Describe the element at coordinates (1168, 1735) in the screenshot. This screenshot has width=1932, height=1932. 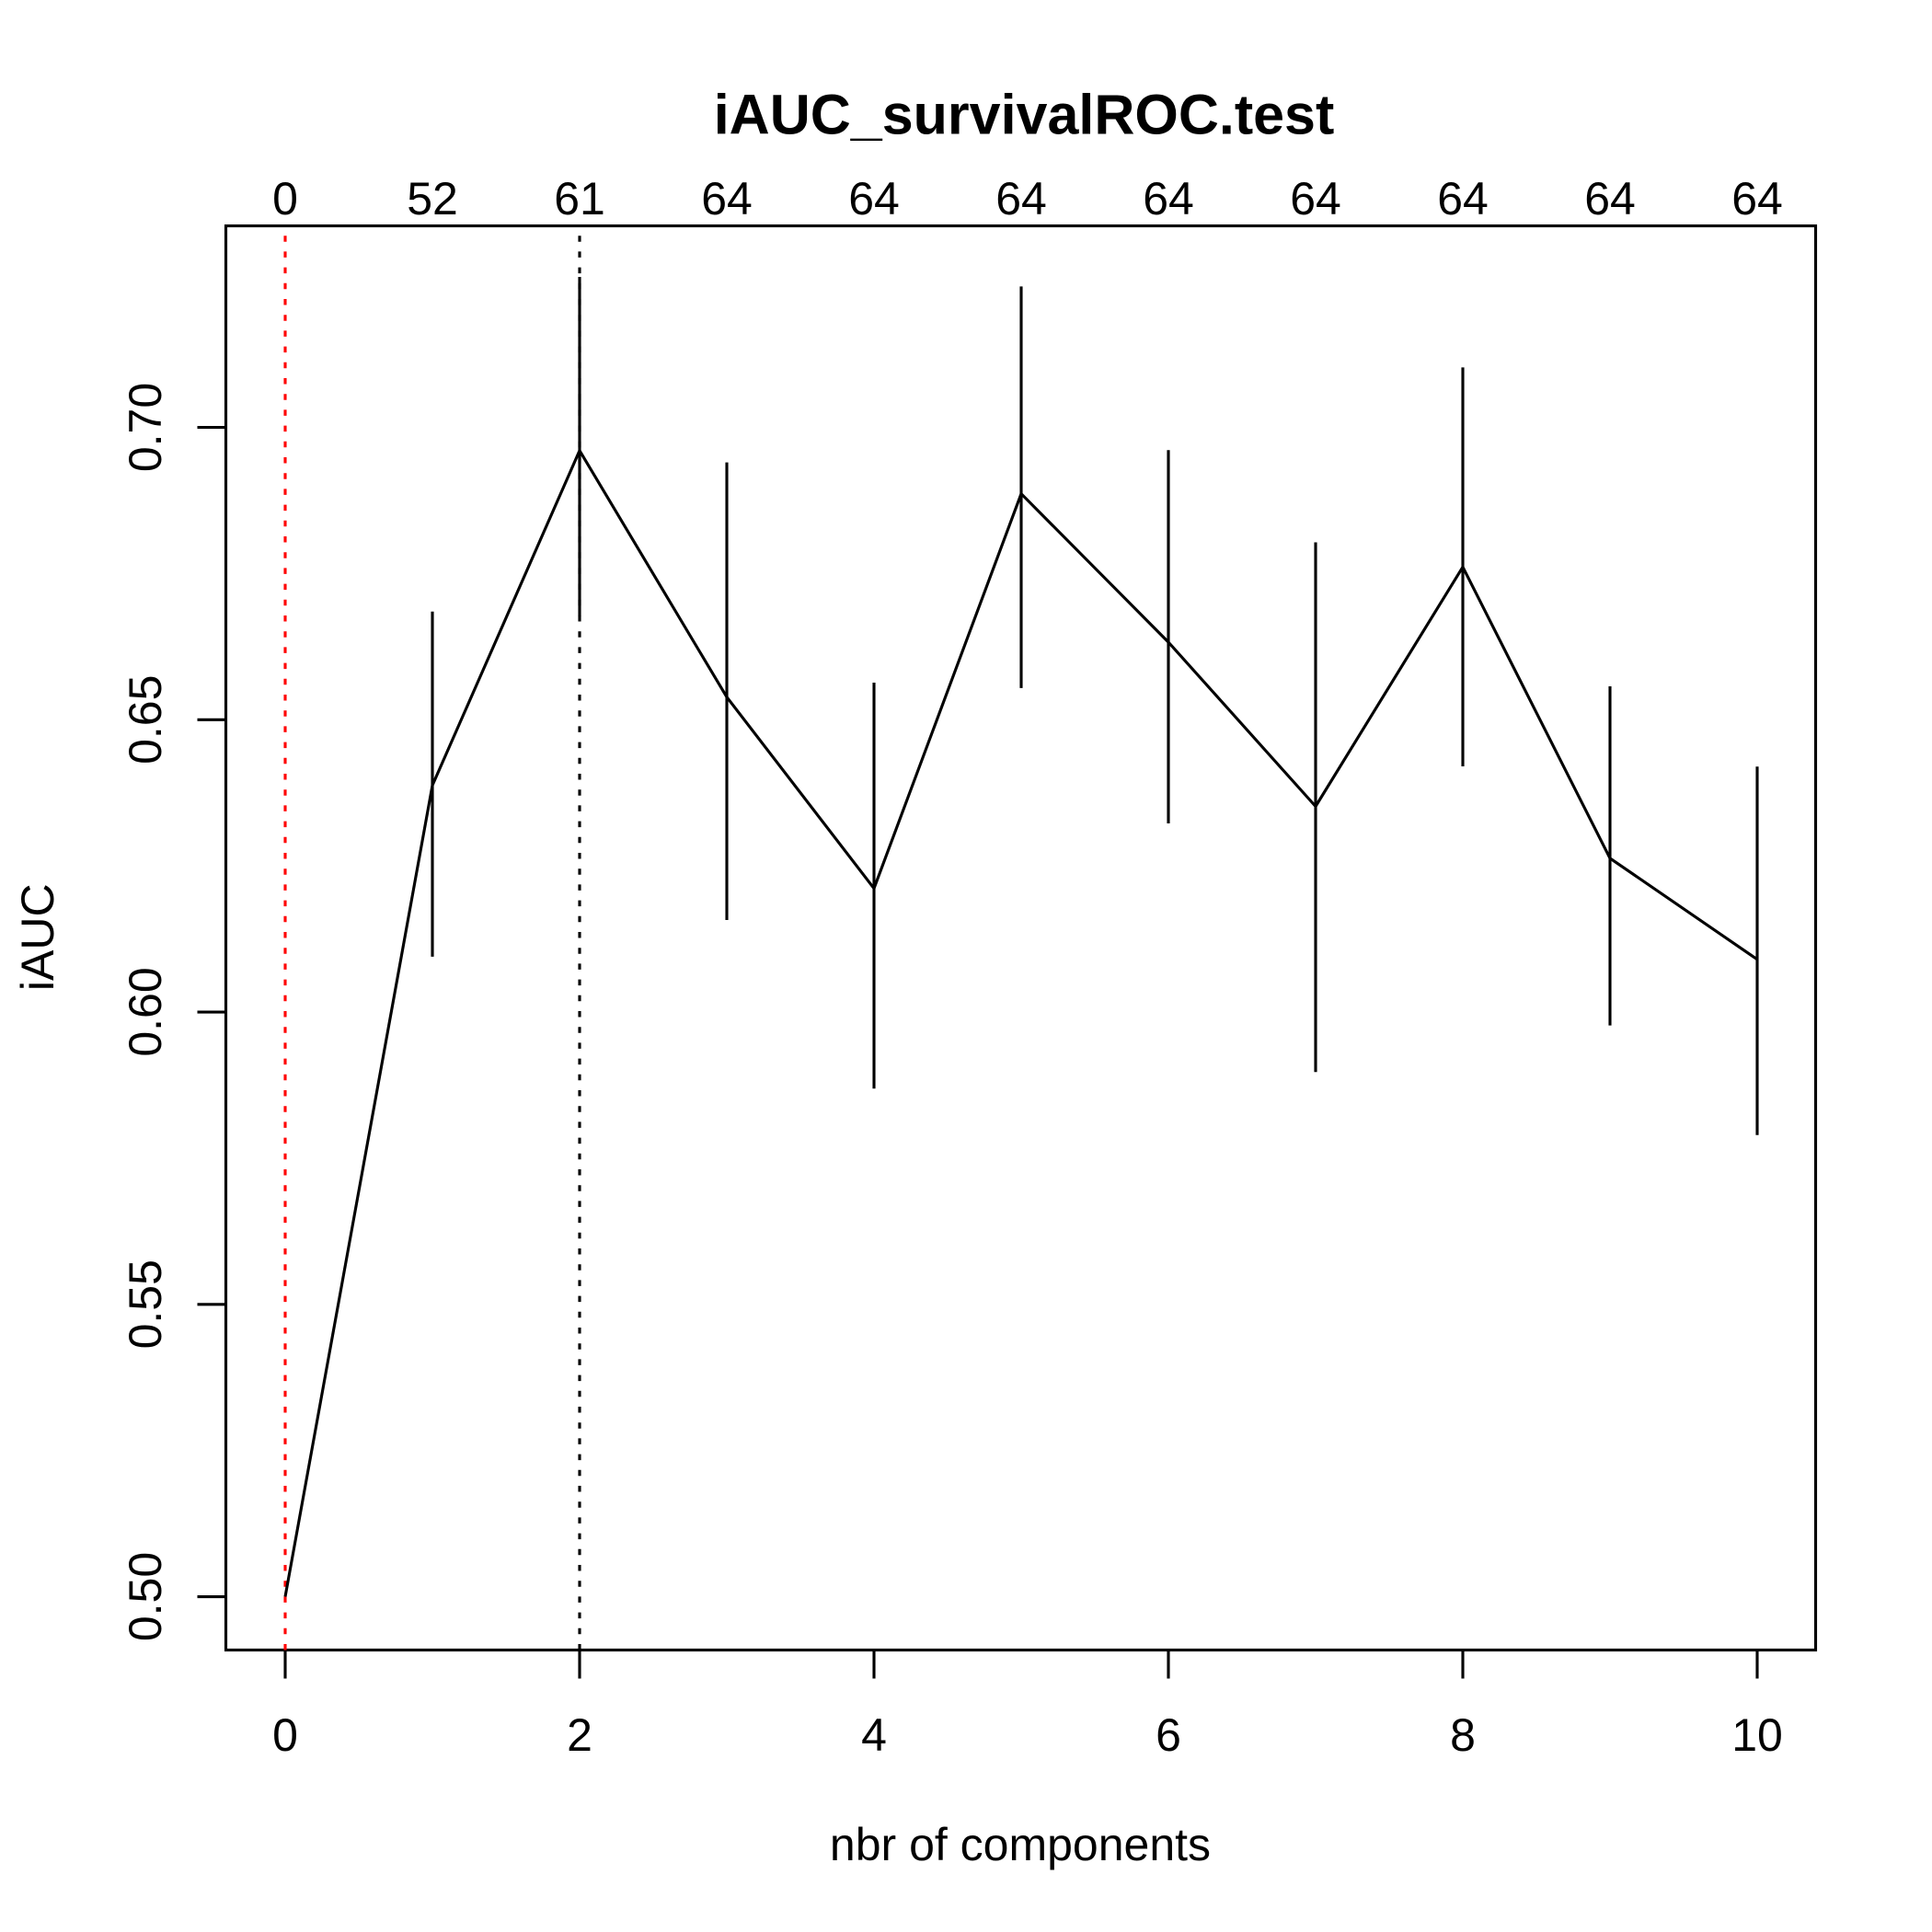
I see `svg-text: 6` at that location.